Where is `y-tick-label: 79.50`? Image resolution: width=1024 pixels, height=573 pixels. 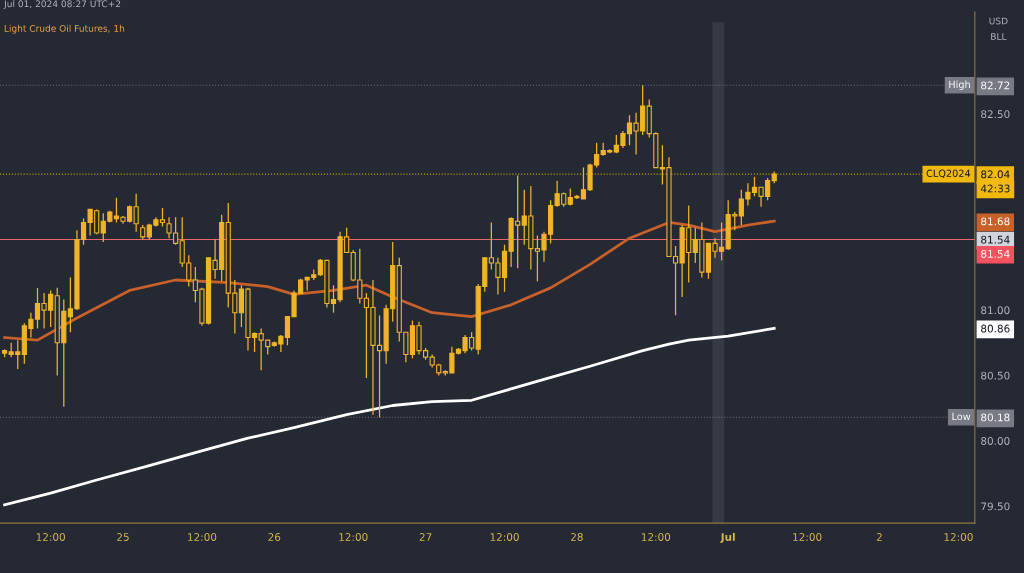 y-tick-label: 79.50 is located at coordinates (995, 506).